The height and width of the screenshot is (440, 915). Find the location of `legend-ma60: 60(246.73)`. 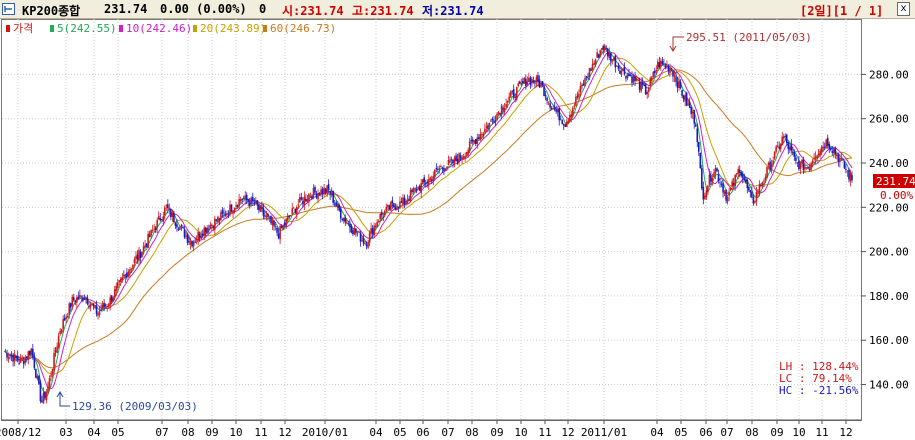

legend-ma60: 60(246.73) is located at coordinates (303, 28).